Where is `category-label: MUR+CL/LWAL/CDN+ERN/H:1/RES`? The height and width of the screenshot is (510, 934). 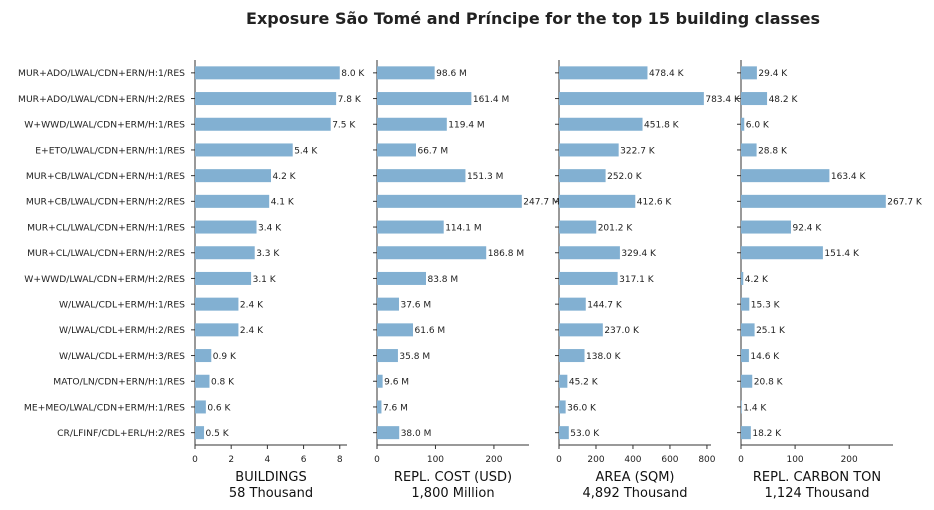
category-label: MUR+CL/LWAL/CDN+ERN/H:1/RES is located at coordinates (106, 227).